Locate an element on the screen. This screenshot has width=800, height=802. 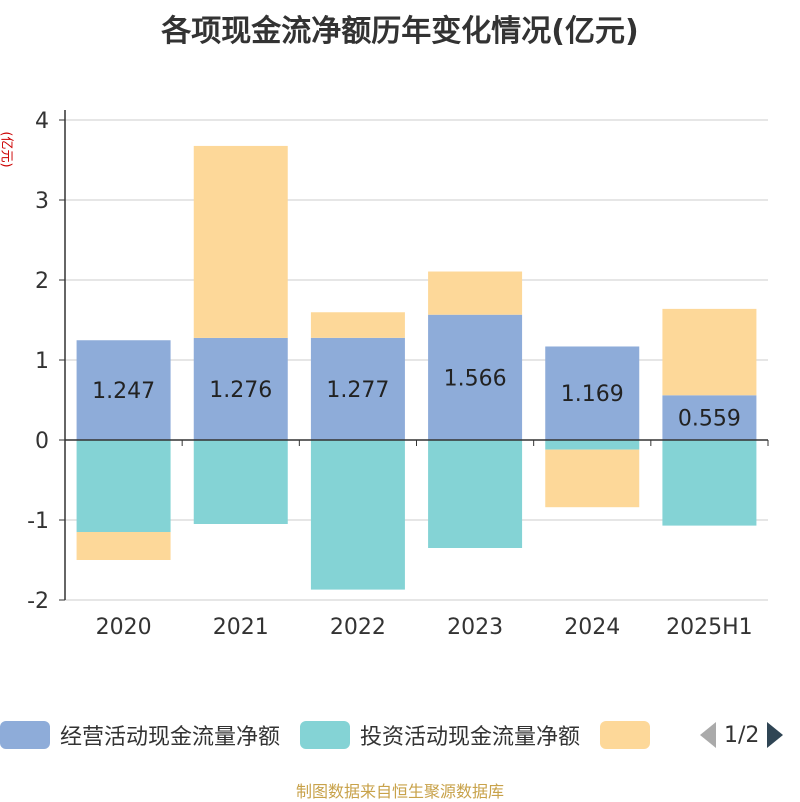
data-label: 0.559 is located at coordinates (709, 419).